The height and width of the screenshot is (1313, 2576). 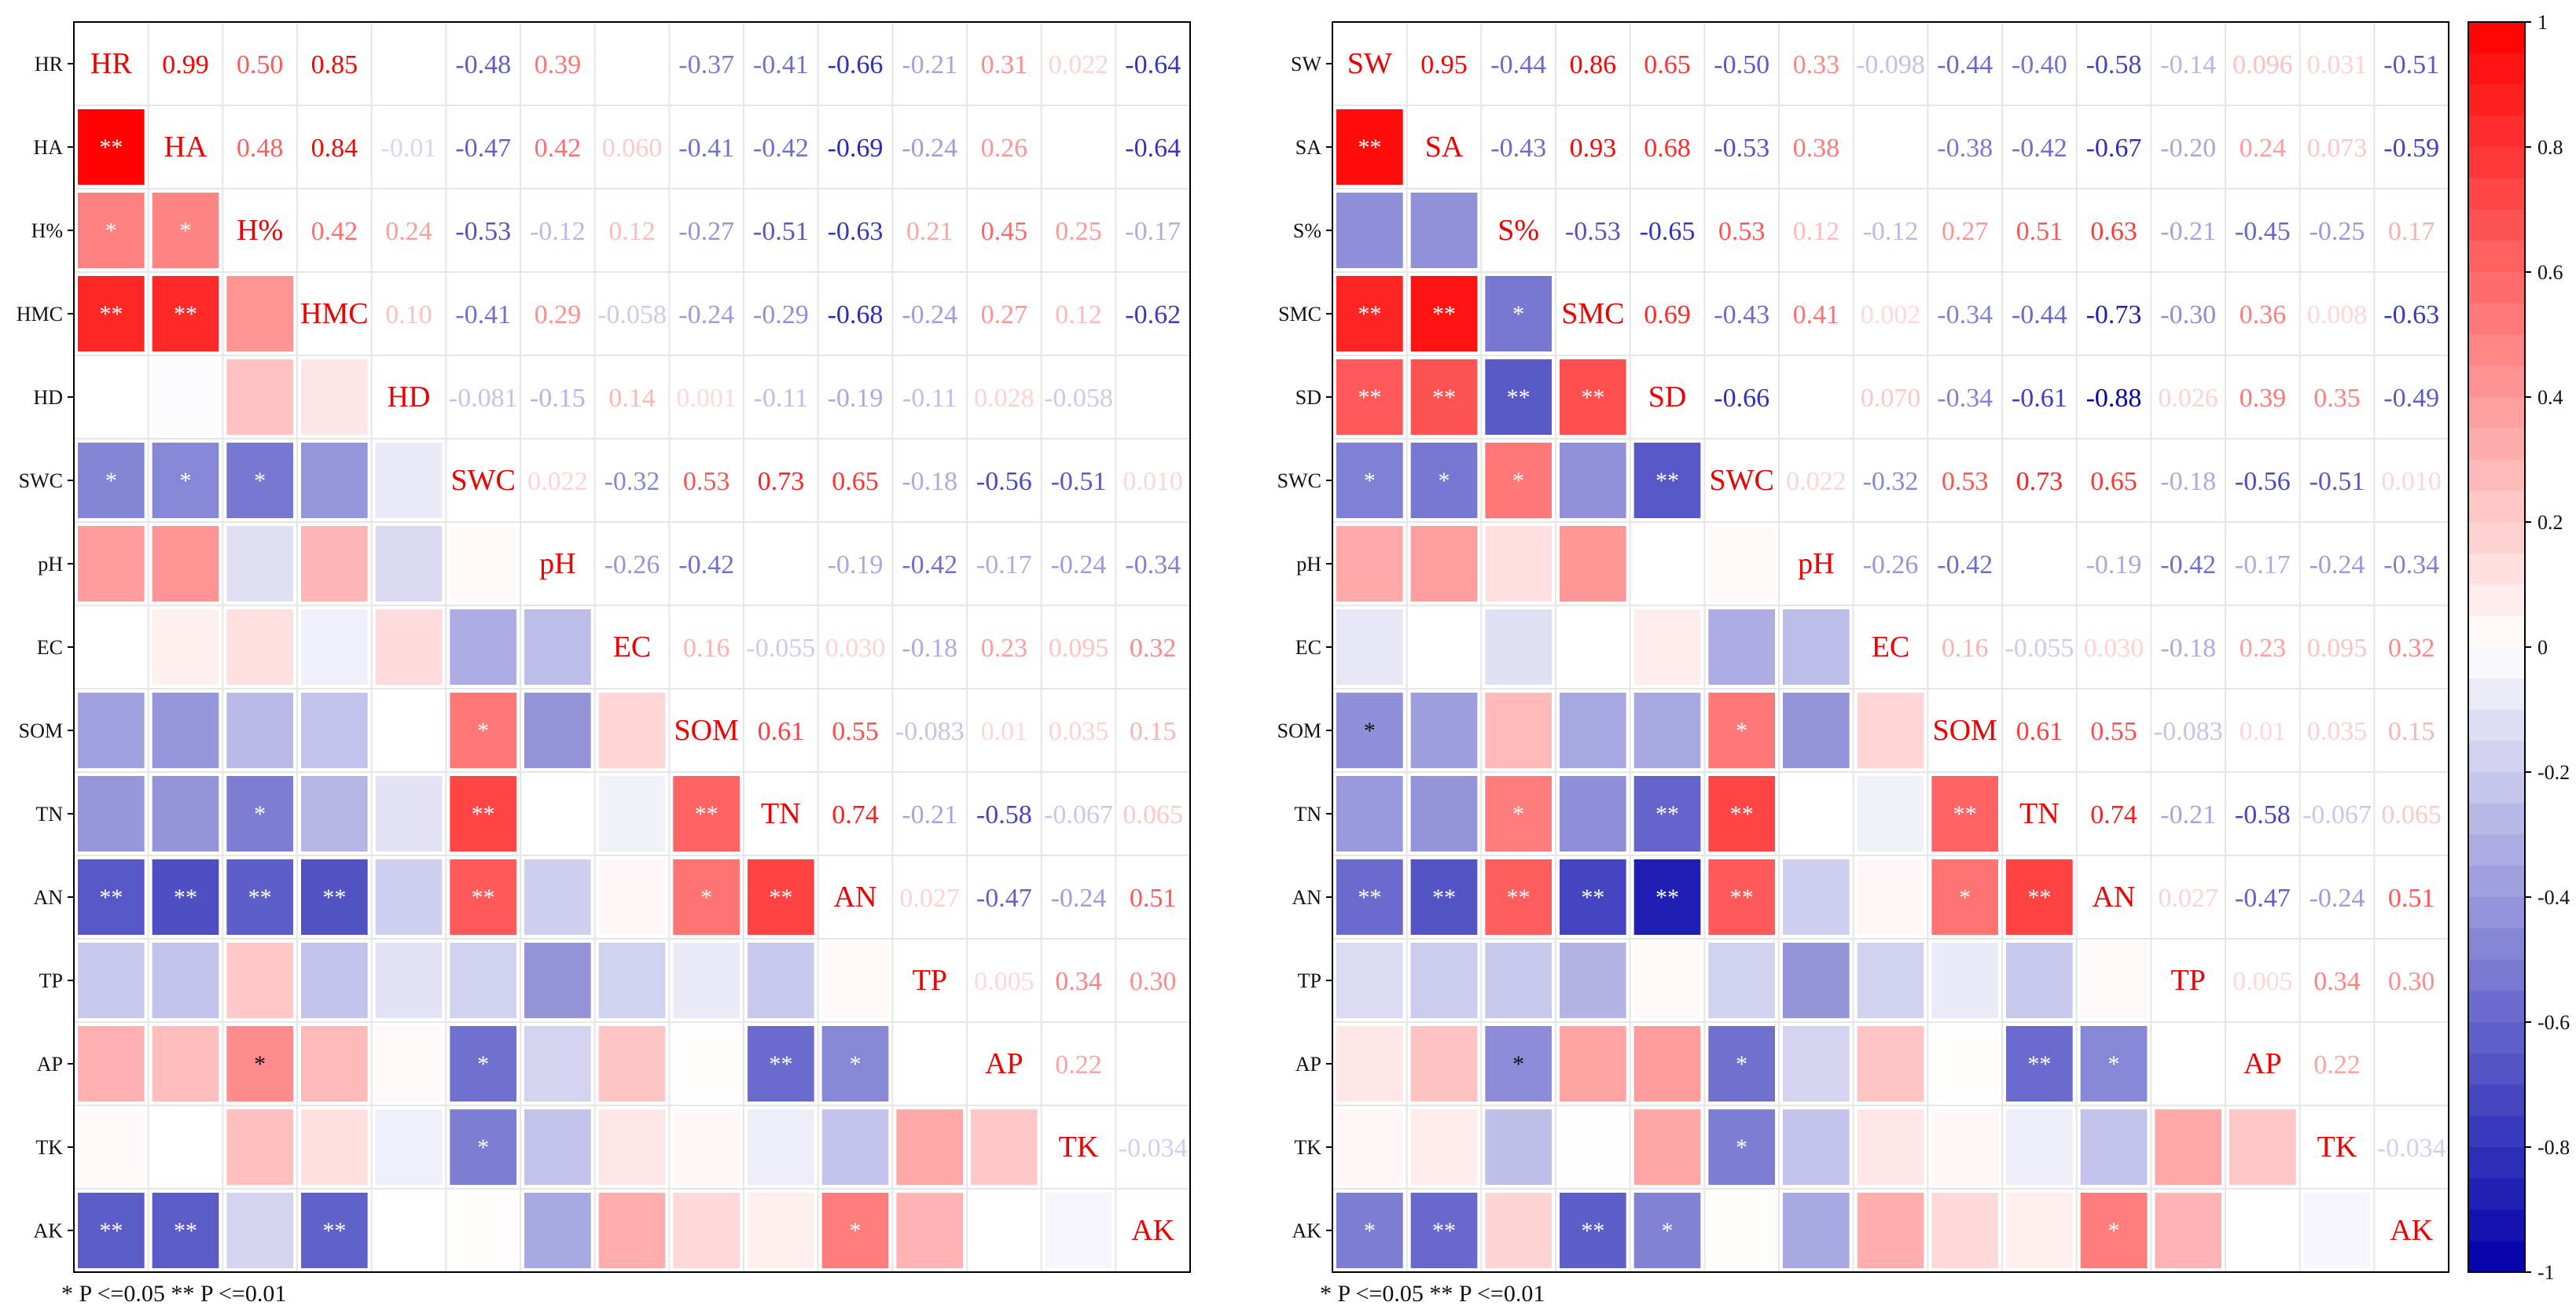 I want to click on correlation-value-label: 0.026, so click(x=2188, y=399).